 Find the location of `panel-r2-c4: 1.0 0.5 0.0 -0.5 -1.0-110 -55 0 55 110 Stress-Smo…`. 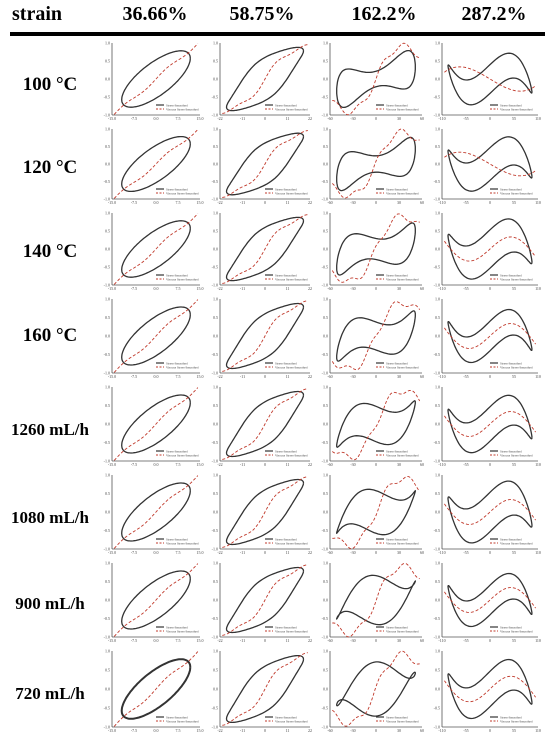

panel-r2-c4: 1.0 0.5 0.0 -0.5 -1.0-110 -55 0 55 110 Stress-Smo… is located at coordinates (487, 166).